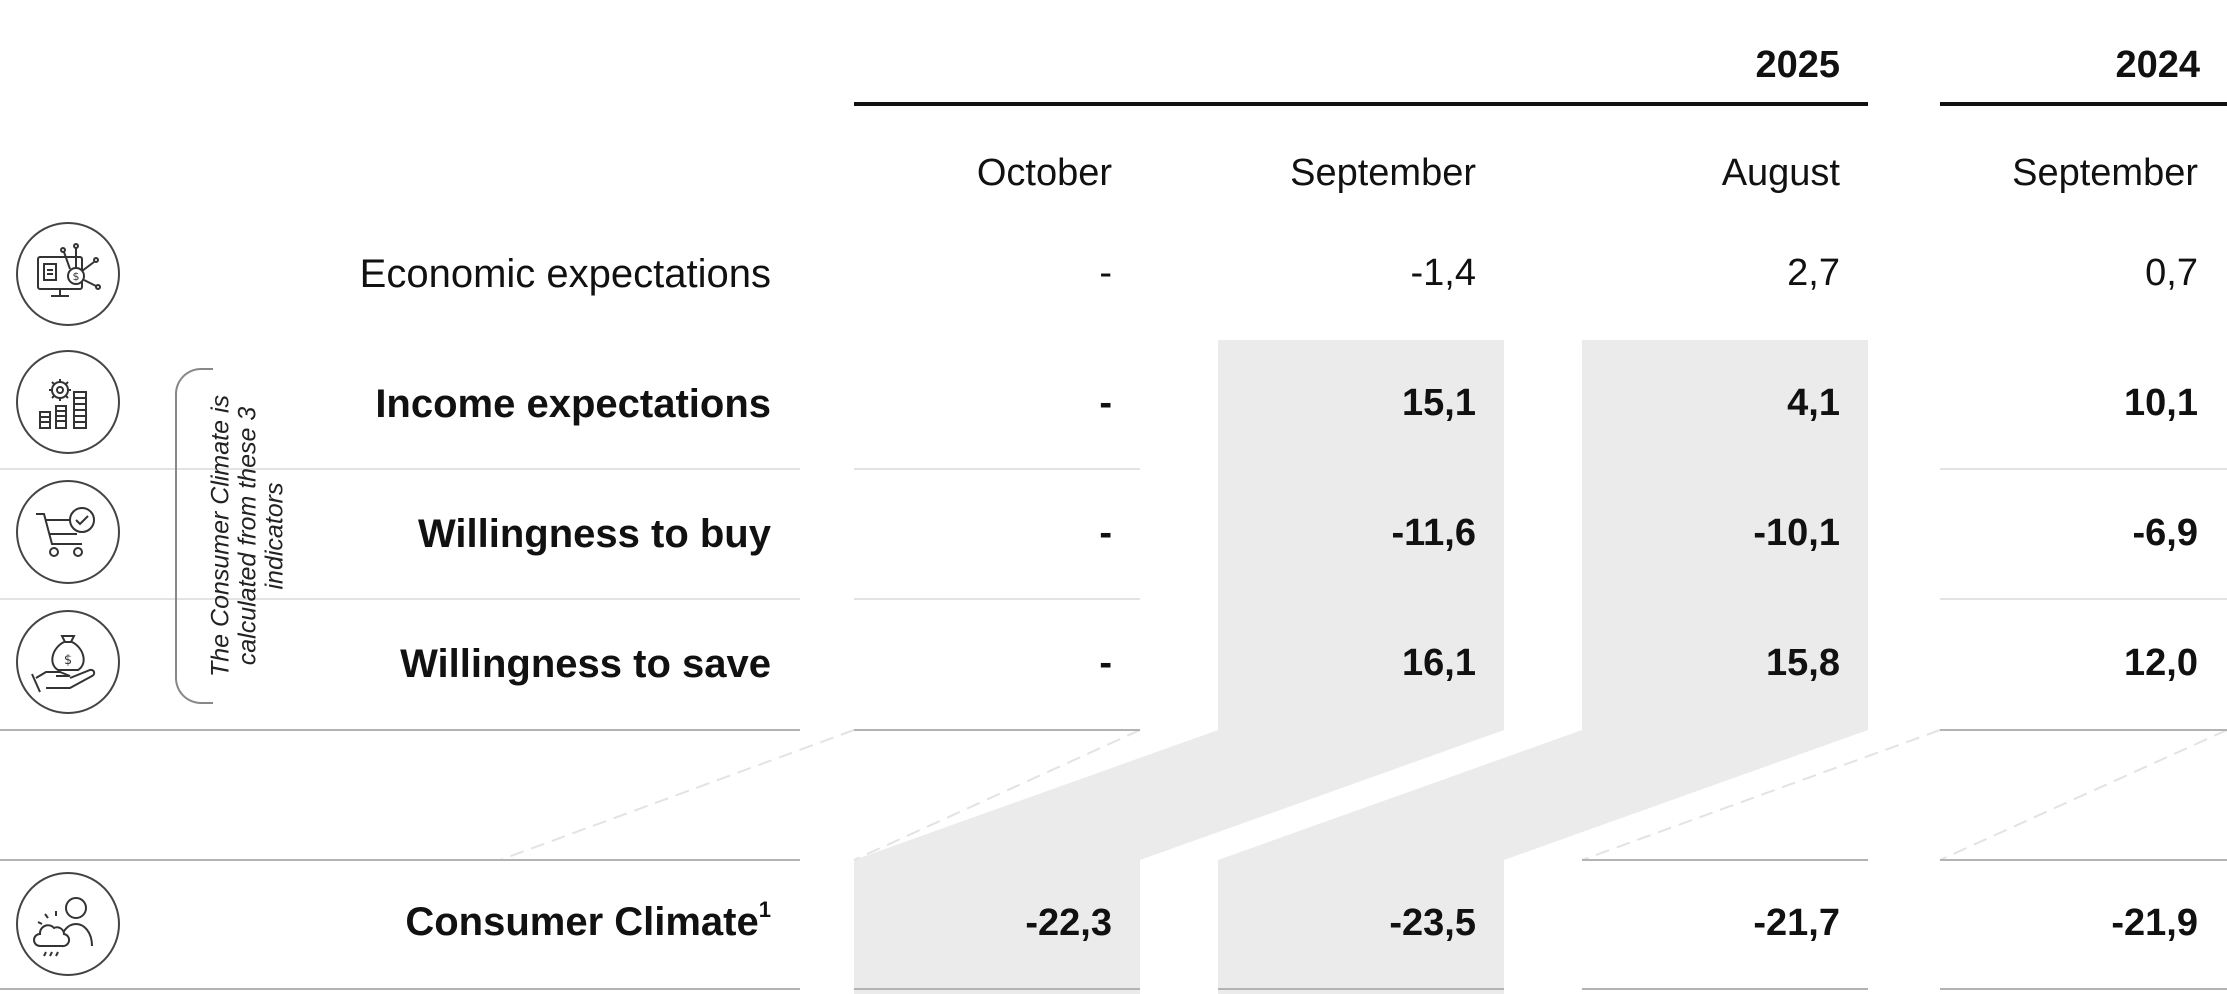 The height and width of the screenshot is (994, 2227). Describe the element at coordinates (2161, 663) in the screenshot. I see `cell-save-september-2024: 12,0` at that location.